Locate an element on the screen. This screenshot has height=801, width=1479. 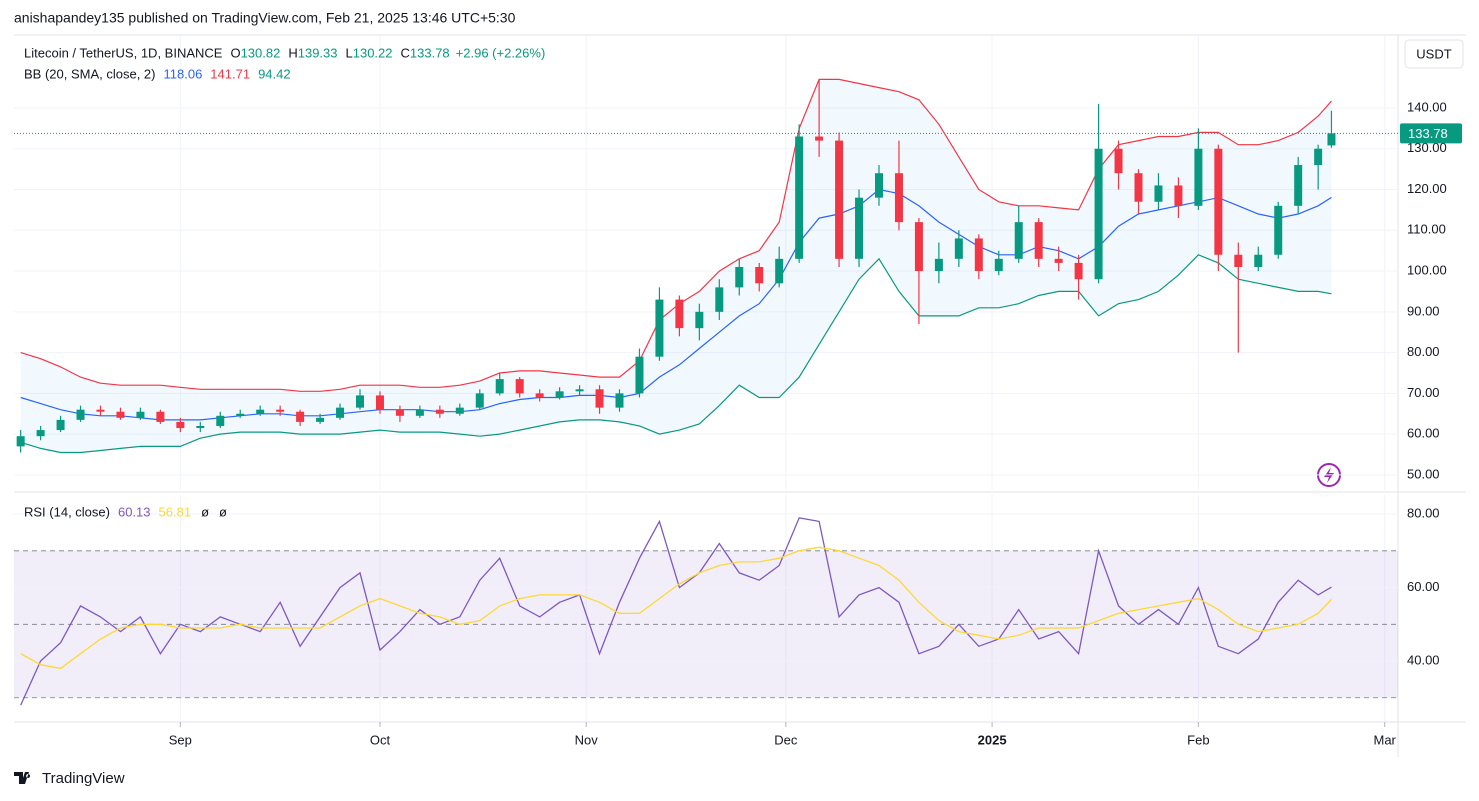
y-tick-label: 130.00 is located at coordinates (1427, 147).